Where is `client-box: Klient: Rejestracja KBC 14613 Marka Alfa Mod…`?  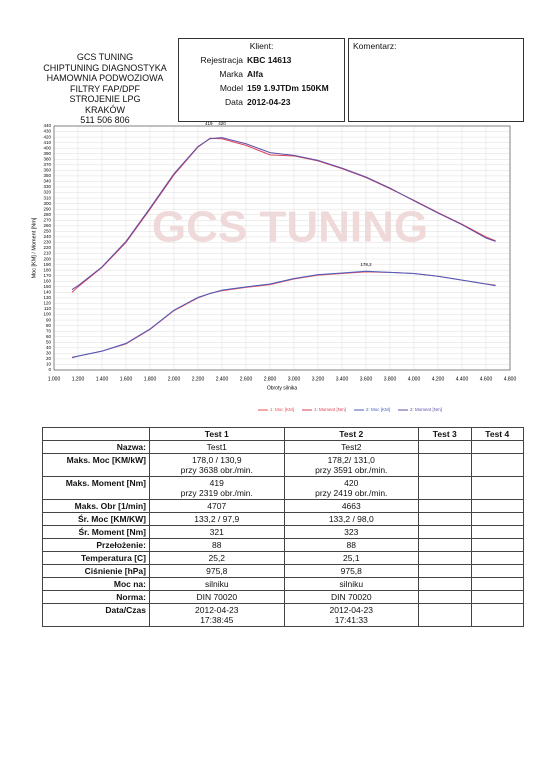
client-box: Klient: Rejestracja KBC 14613 Marka Alfa Mod… is located at coordinates (261, 80).